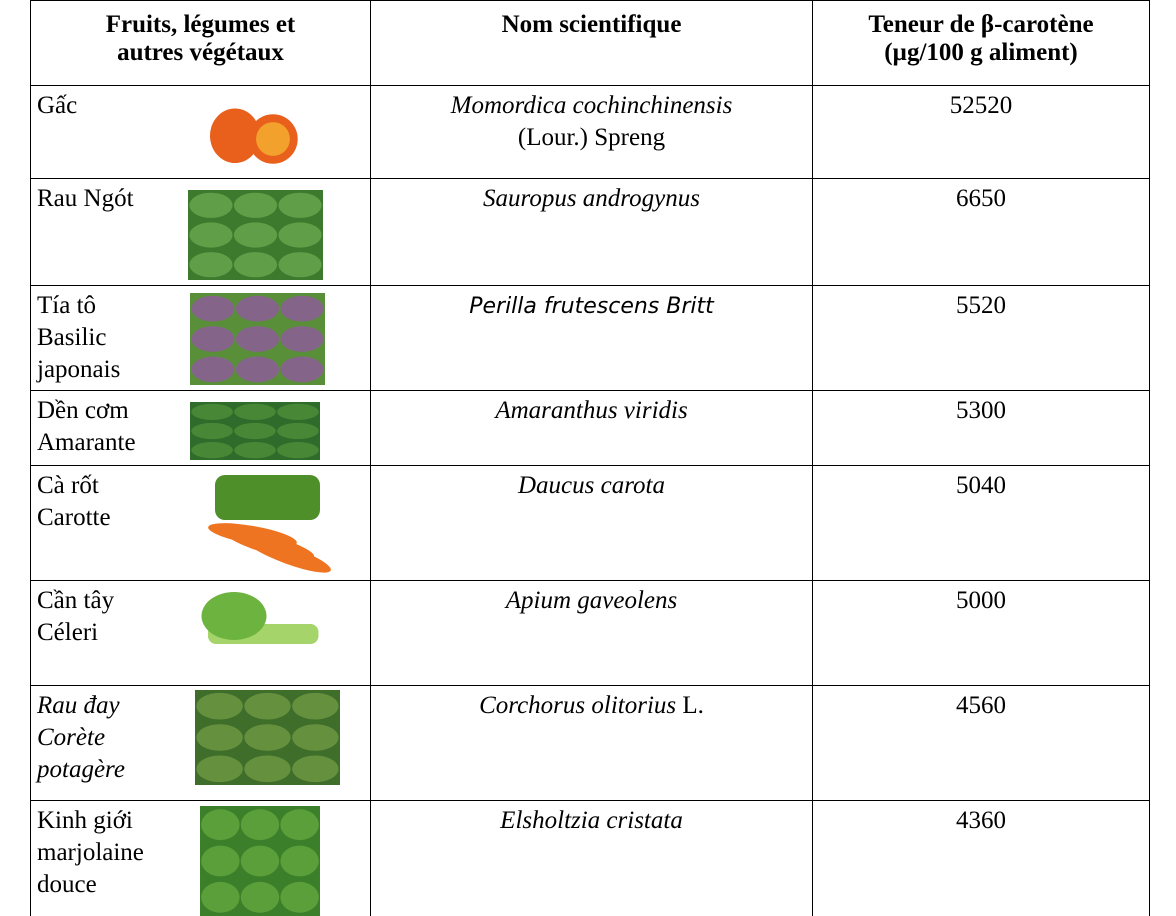 This screenshot has height=916, width=1176. I want to click on scientific-name: Elsholtzia cristata, so click(591, 820).